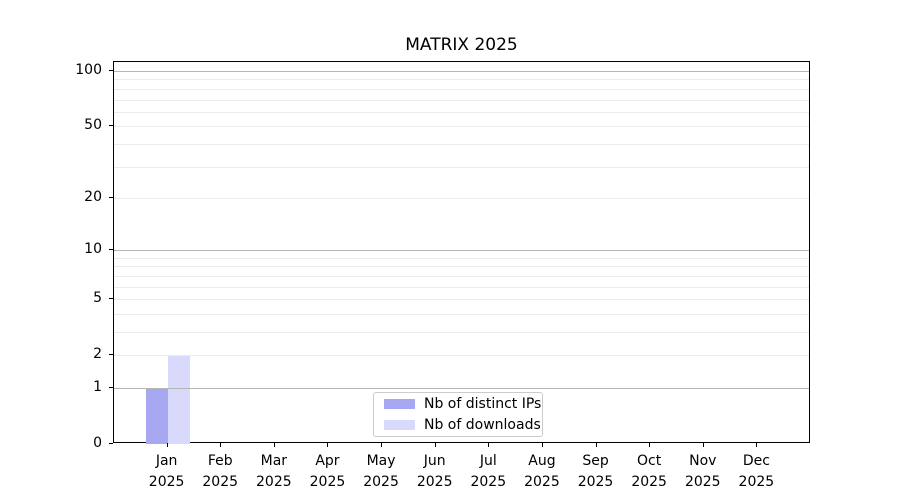  What do you see at coordinates (93, 196) in the screenshot?
I see `y-tick-label-20: 20` at bounding box center [93, 196].